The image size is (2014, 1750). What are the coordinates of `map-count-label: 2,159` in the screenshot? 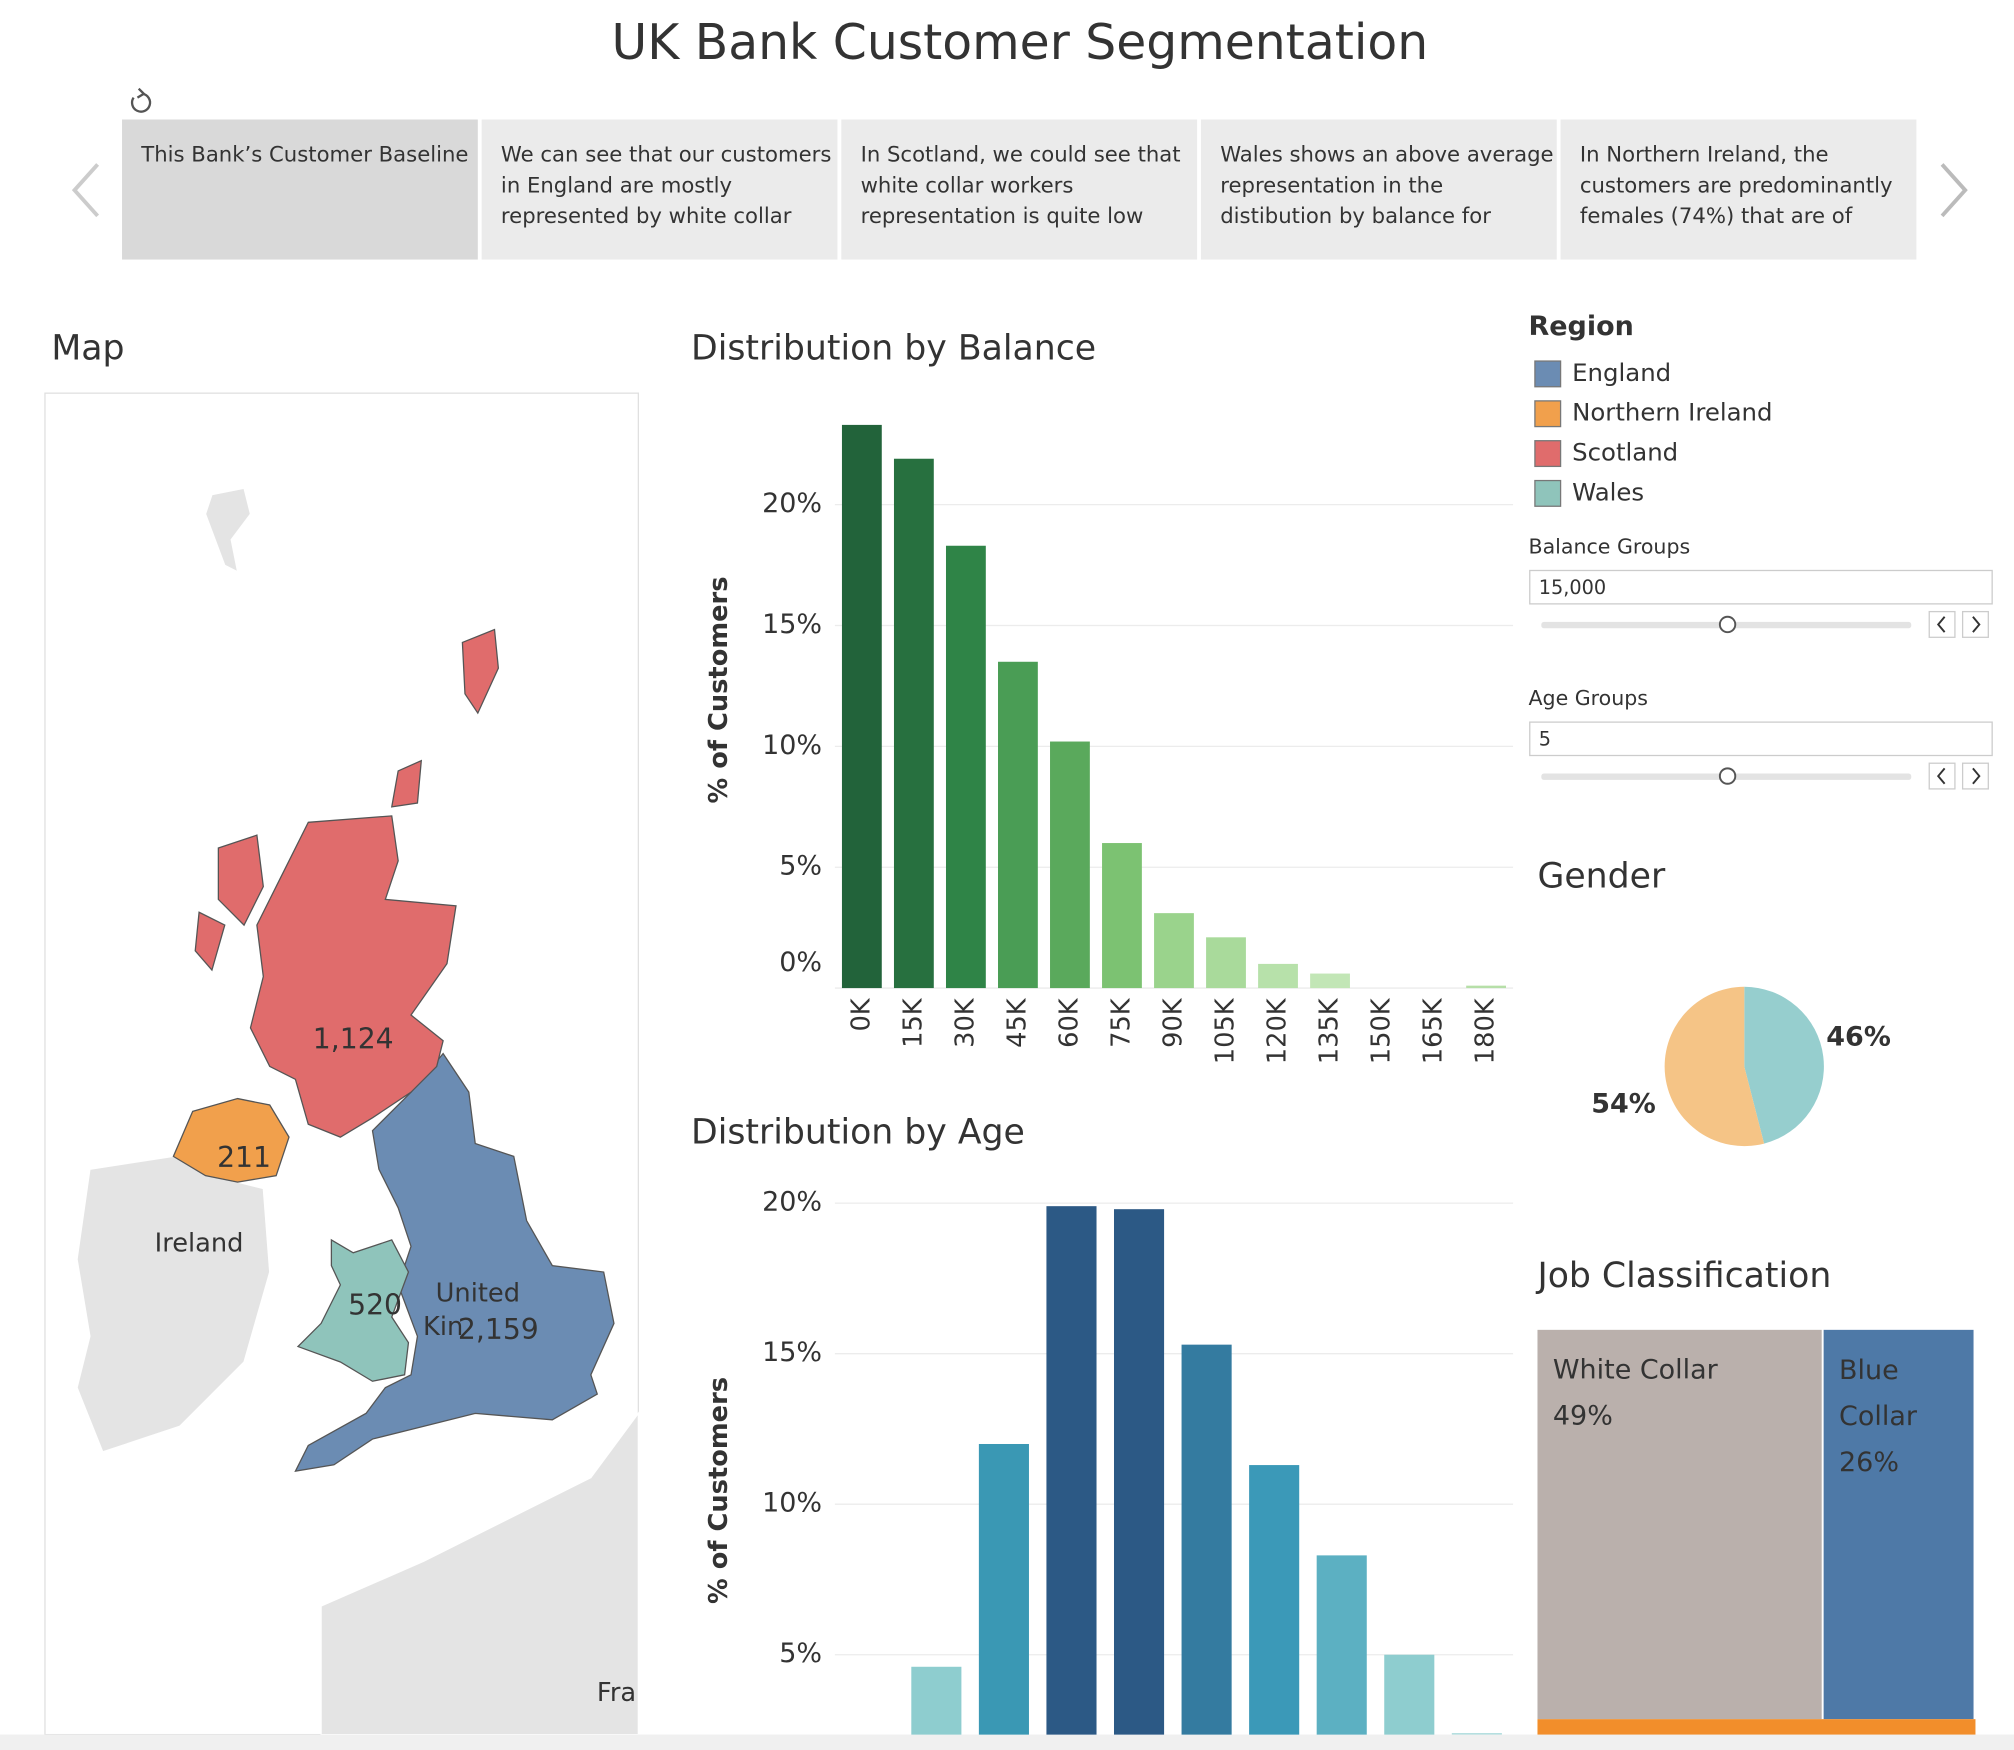 It's located at (498, 1329).